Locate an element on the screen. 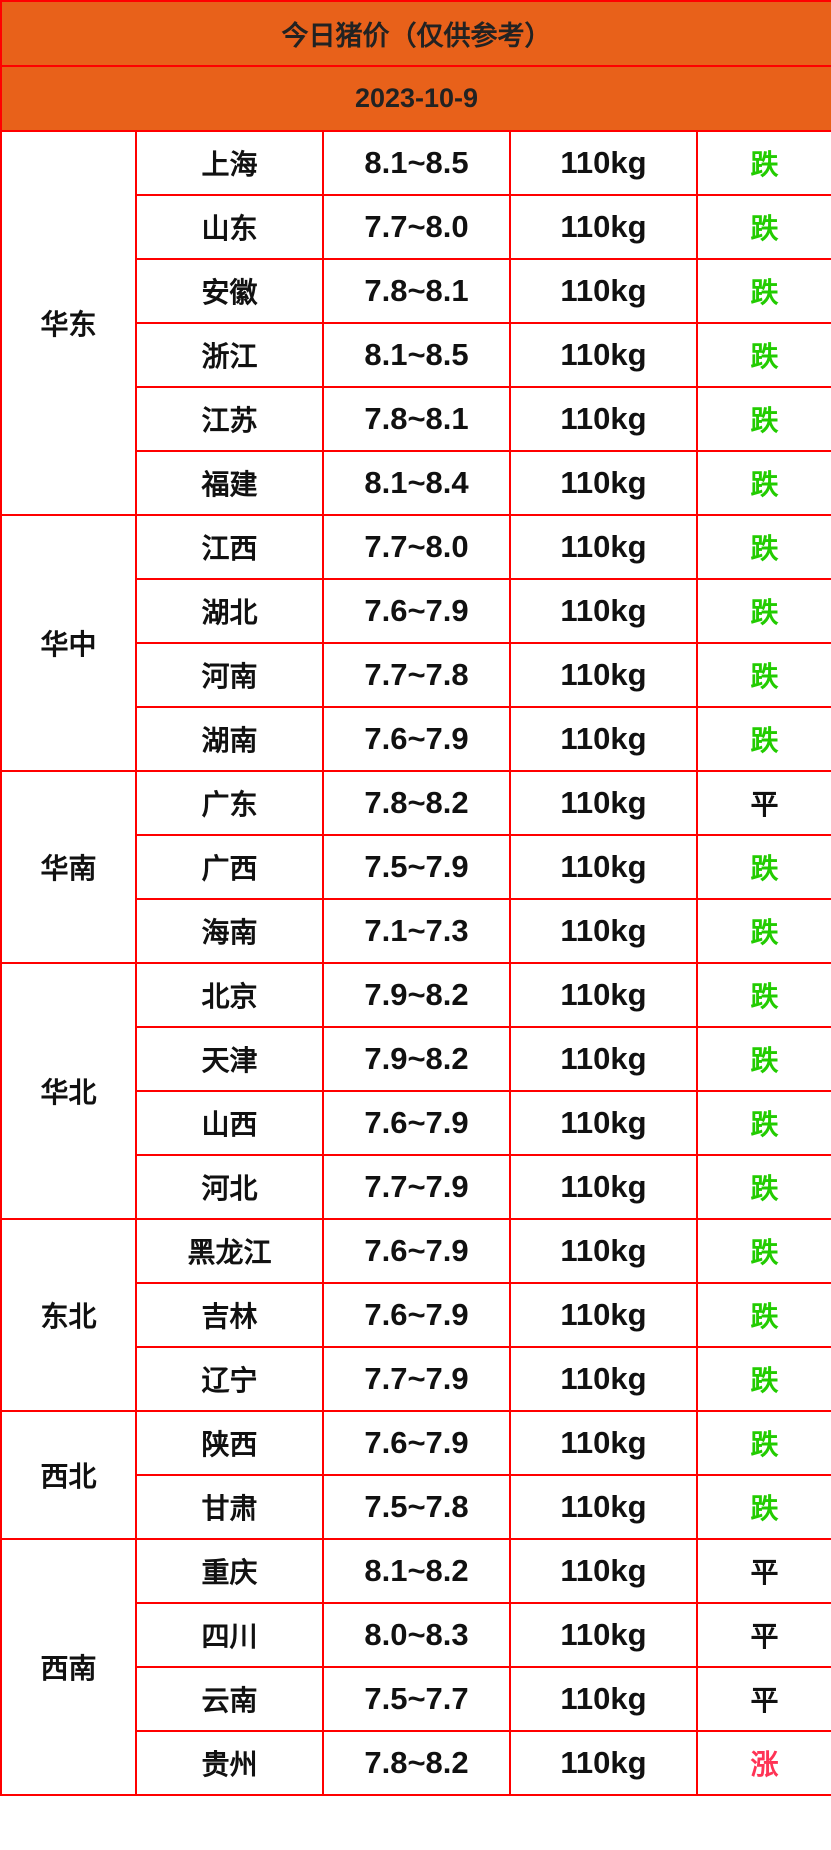  region-cell: 东北 is located at coordinates (68, 1315).